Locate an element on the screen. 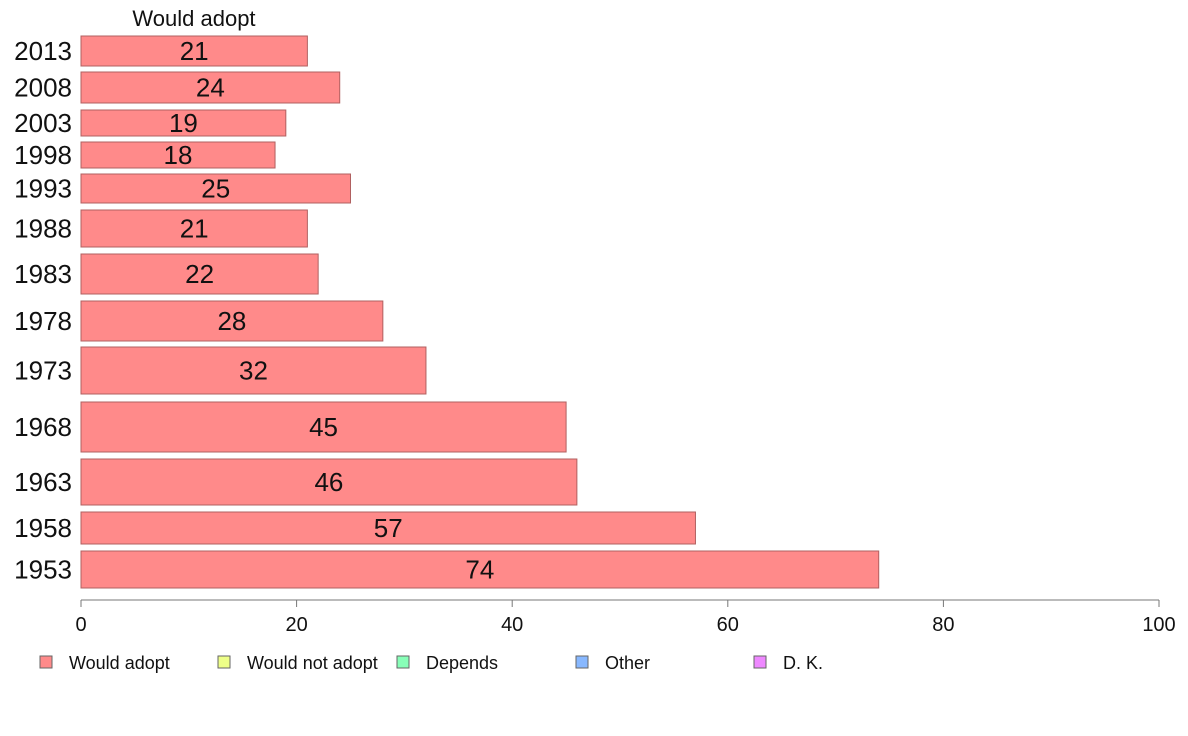  bar-value-label: 57 is located at coordinates (388, 528).